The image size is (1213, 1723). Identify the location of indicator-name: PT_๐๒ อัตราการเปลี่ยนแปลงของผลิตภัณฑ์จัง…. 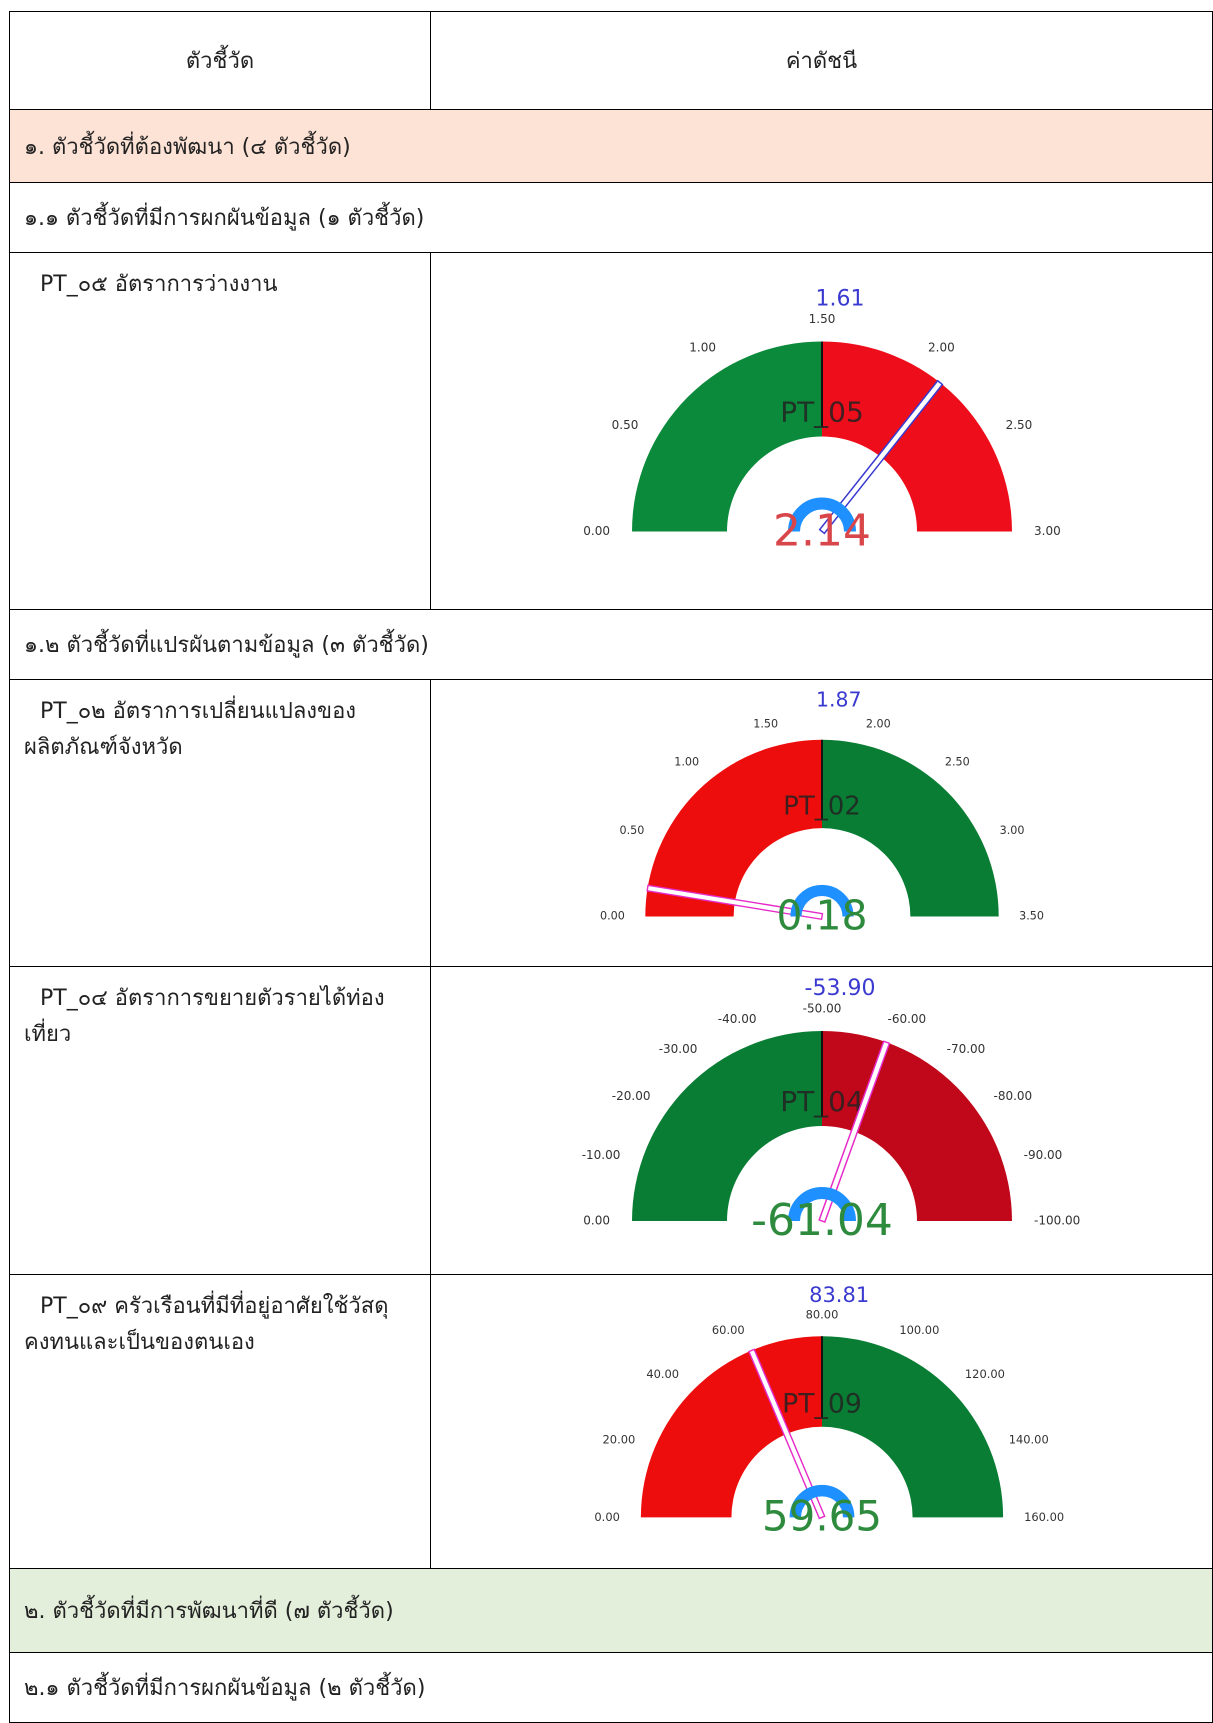
(220, 823).